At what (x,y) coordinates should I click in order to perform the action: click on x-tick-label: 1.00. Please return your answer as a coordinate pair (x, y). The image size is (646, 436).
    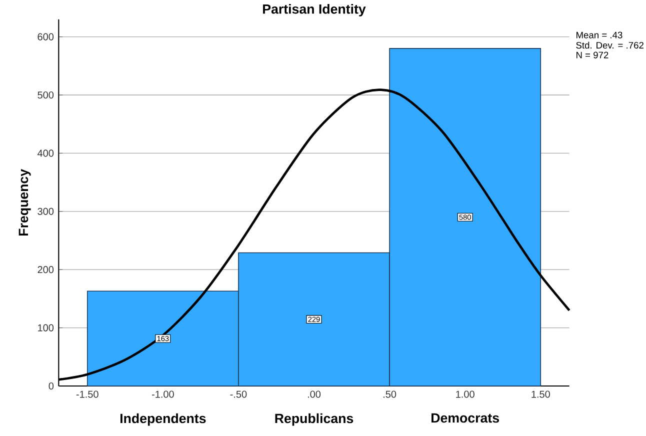
    Looking at the image, I should click on (465, 394).